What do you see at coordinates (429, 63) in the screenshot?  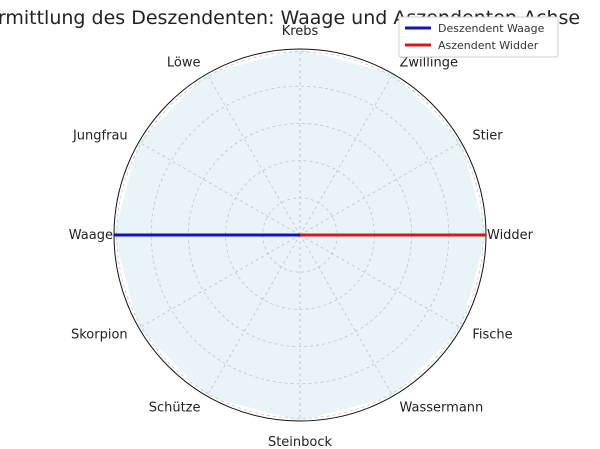 I see `category-label-zwillinge: Zwillinge` at bounding box center [429, 63].